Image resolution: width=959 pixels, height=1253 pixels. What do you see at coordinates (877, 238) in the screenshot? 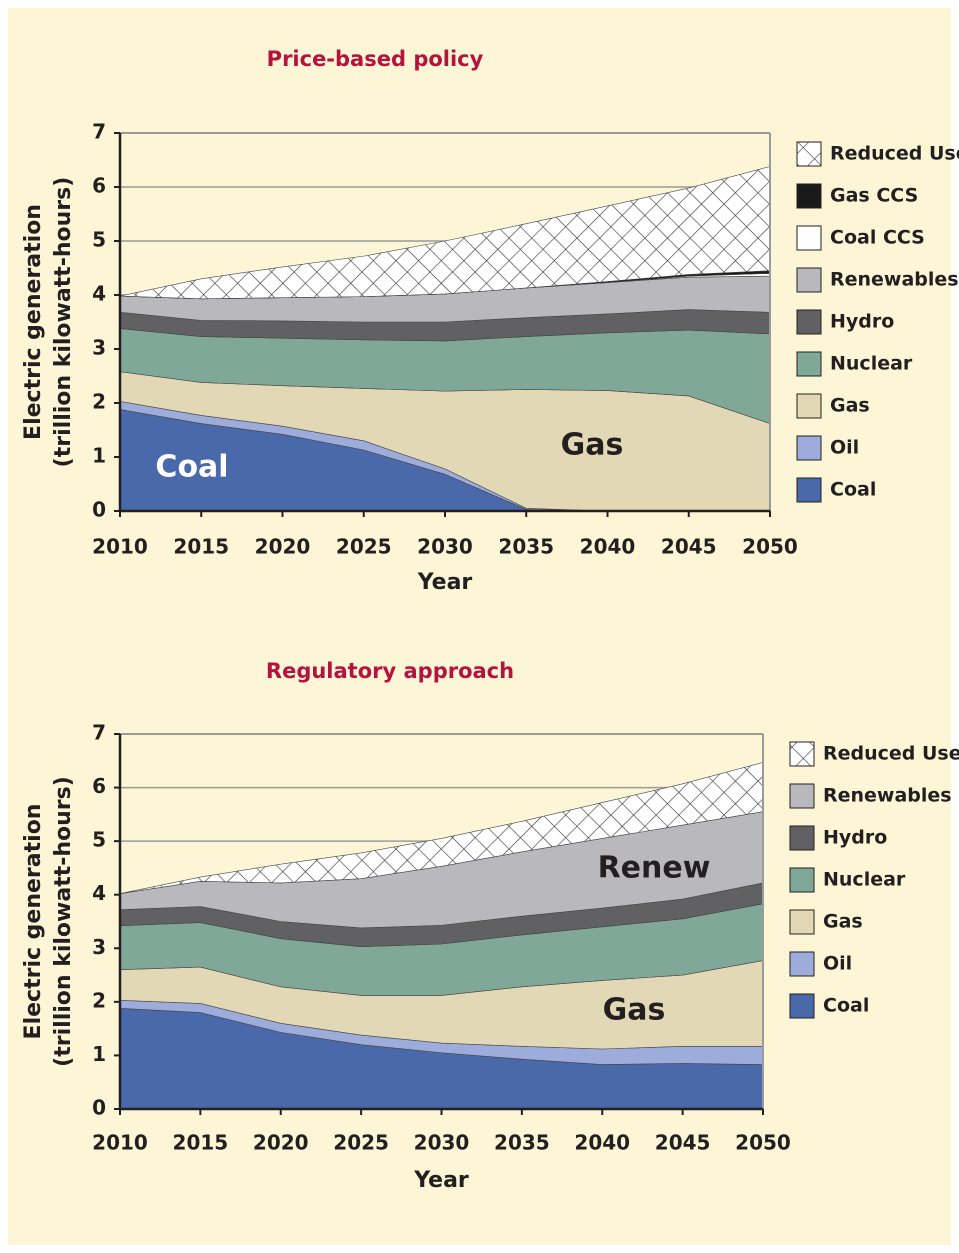
I see `legend-label: Coal CCS` at bounding box center [877, 238].